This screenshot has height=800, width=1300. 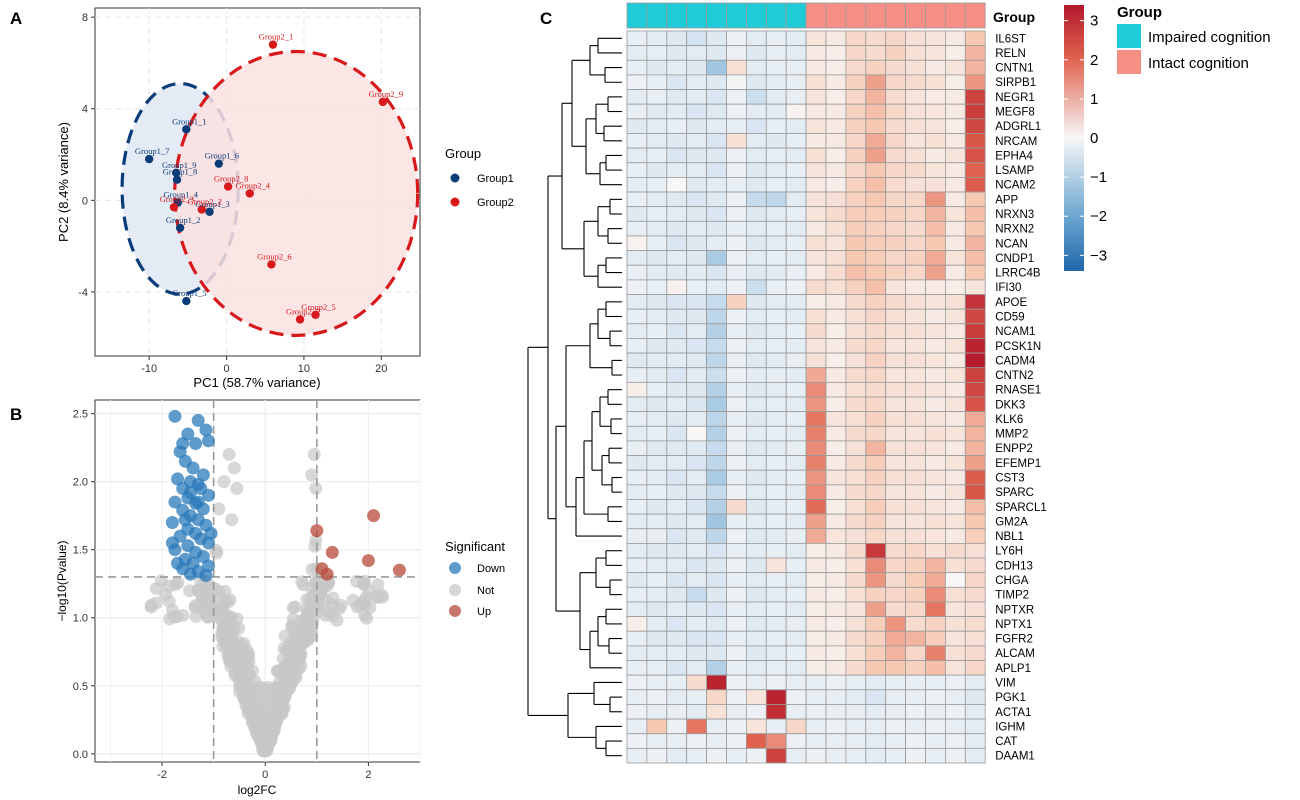 What do you see at coordinates (1010, 727) in the screenshot?
I see `heatmap-row-label: IGHM` at bounding box center [1010, 727].